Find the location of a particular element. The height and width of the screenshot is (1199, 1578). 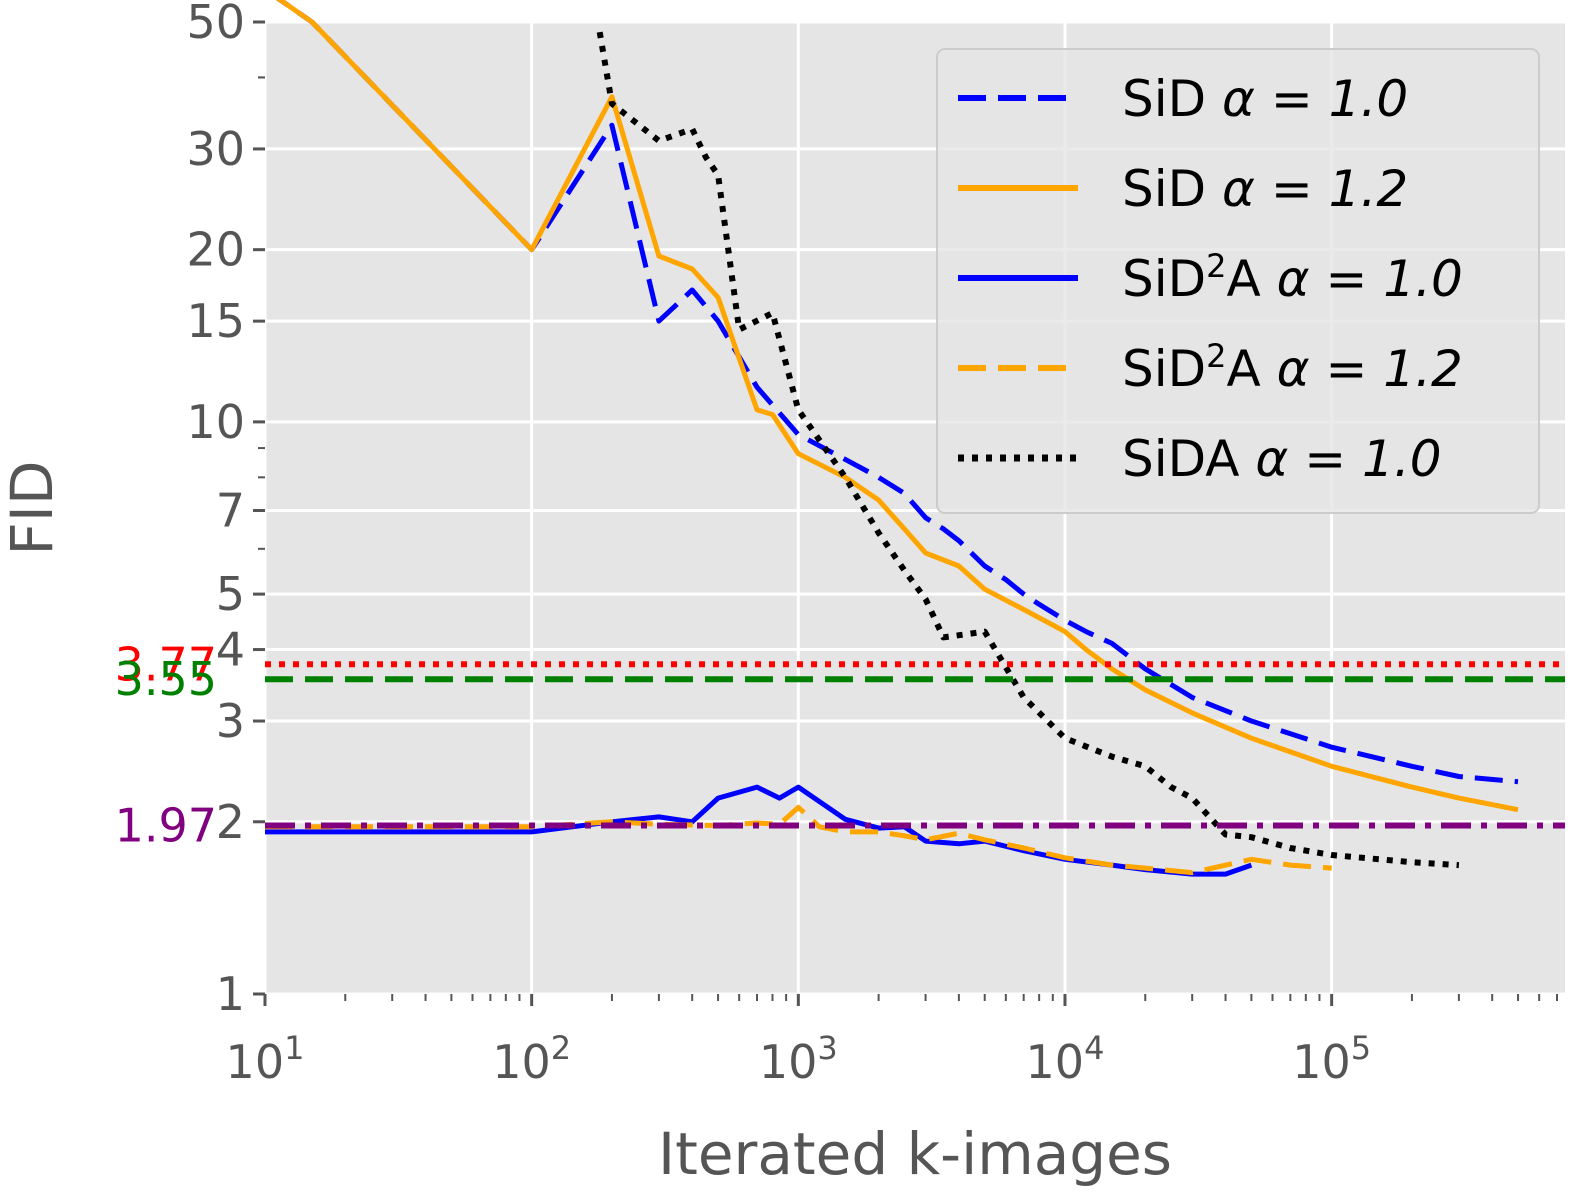

y-tick-label: 5 is located at coordinates (230, 594).